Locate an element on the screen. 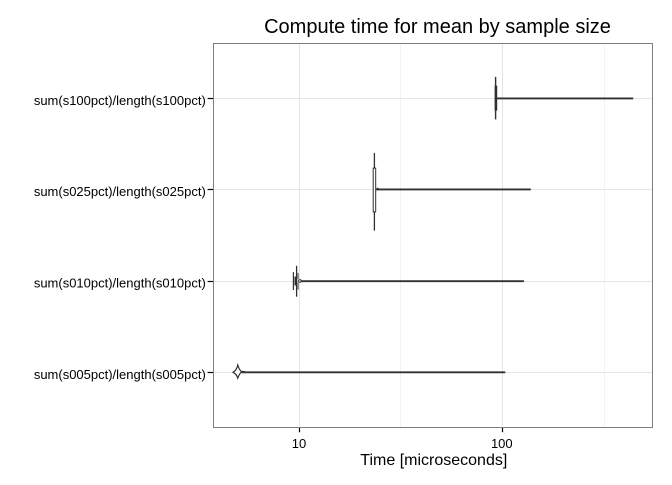  svg-text: 10 is located at coordinates (299, 443).